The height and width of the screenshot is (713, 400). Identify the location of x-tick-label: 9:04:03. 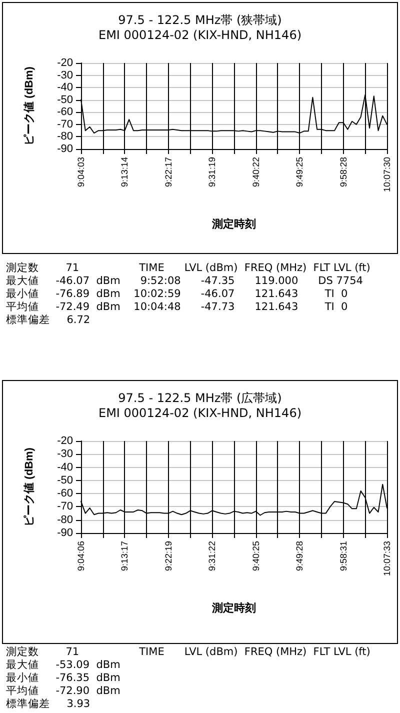
(81, 172).